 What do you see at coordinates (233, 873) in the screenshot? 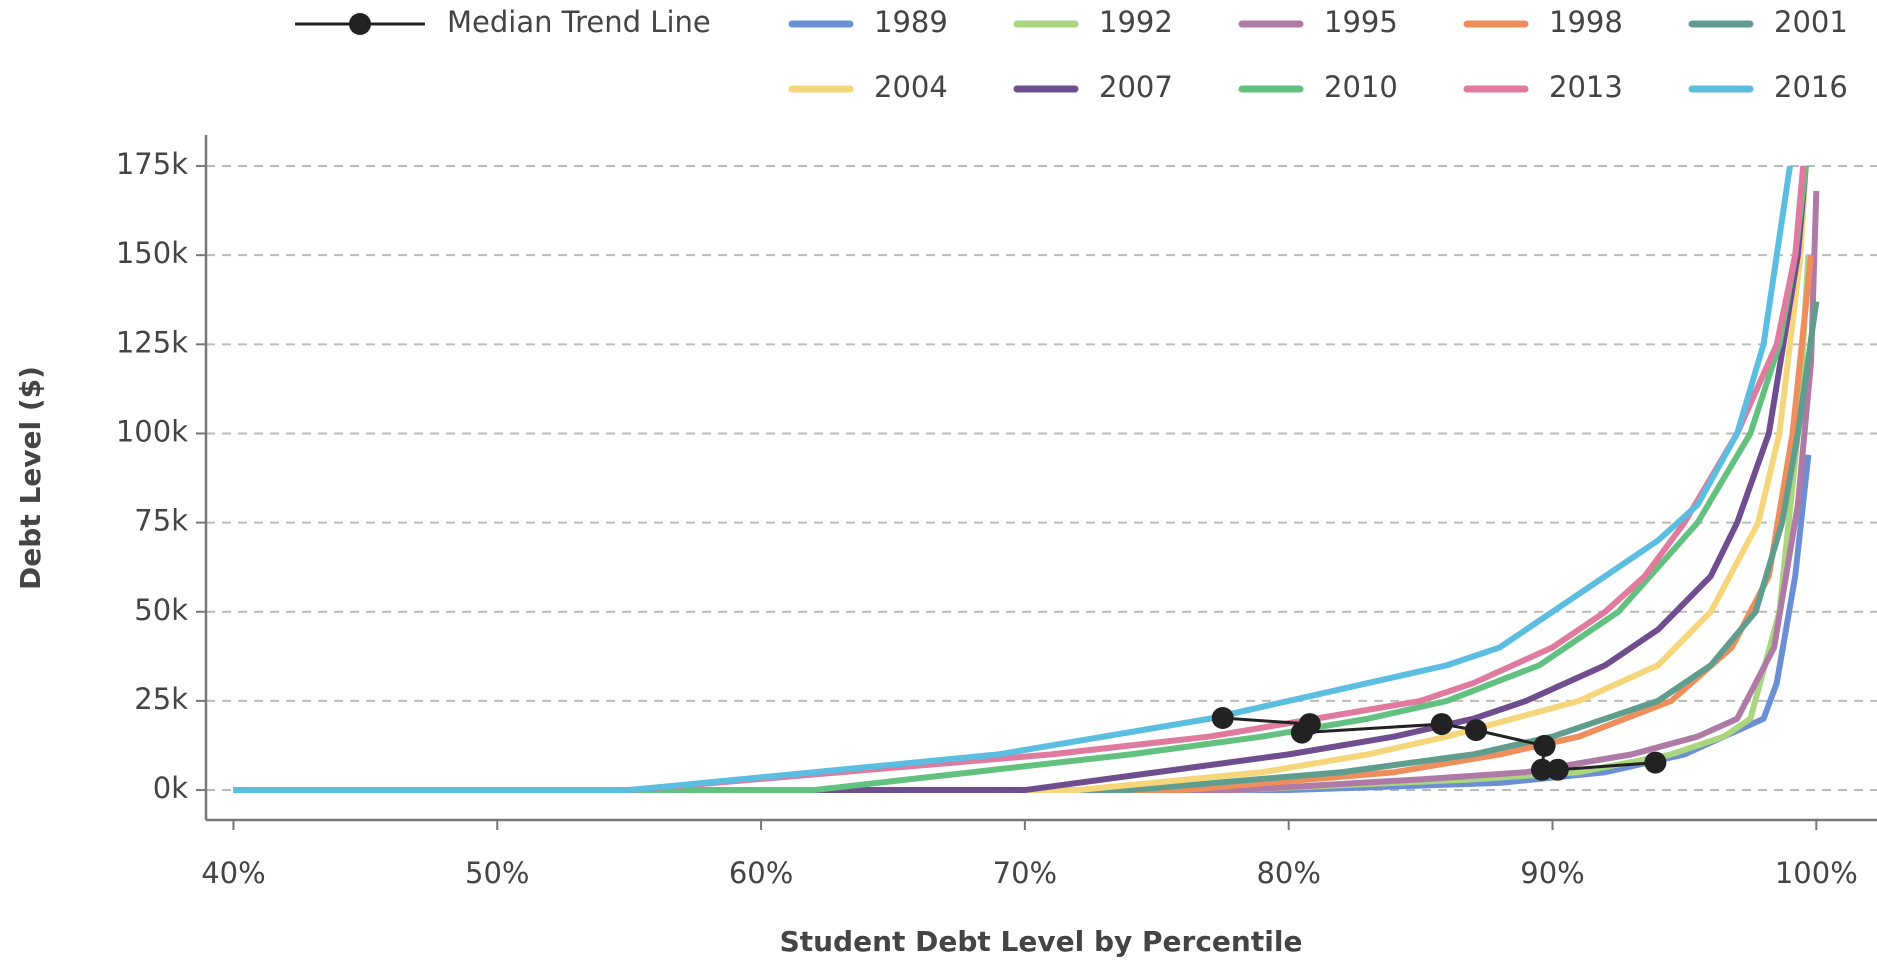
I see `x-tick-label: 40%` at bounding box center [233, 873].